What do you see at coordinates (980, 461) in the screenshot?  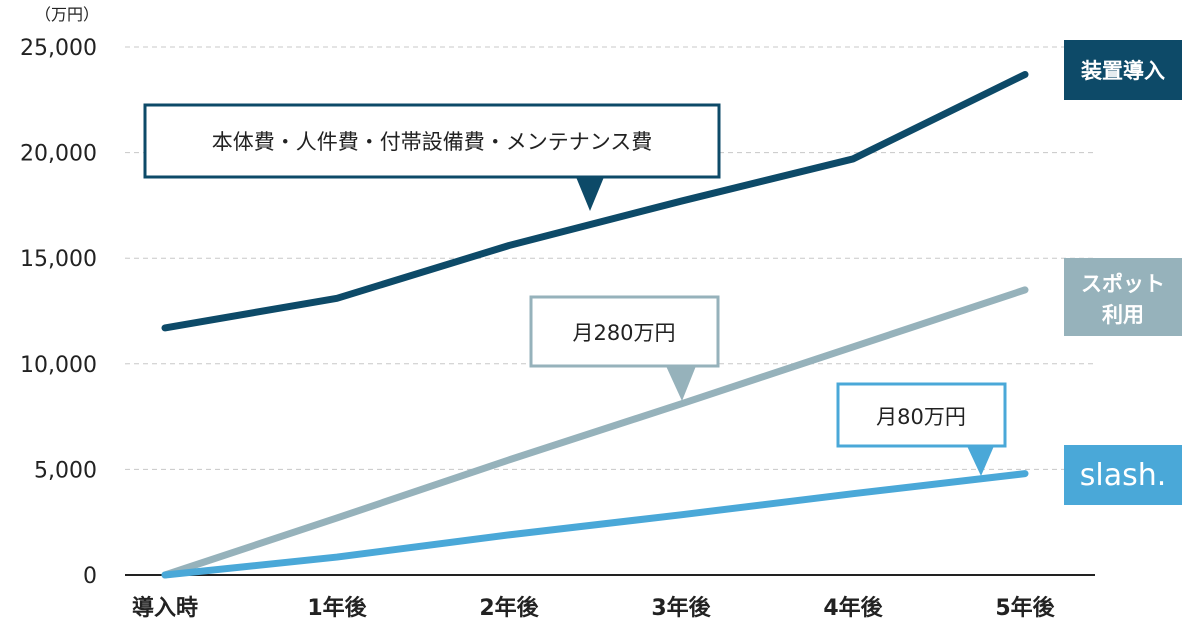 I see `callout-slash-pointer` at bounding box center [980, 461].